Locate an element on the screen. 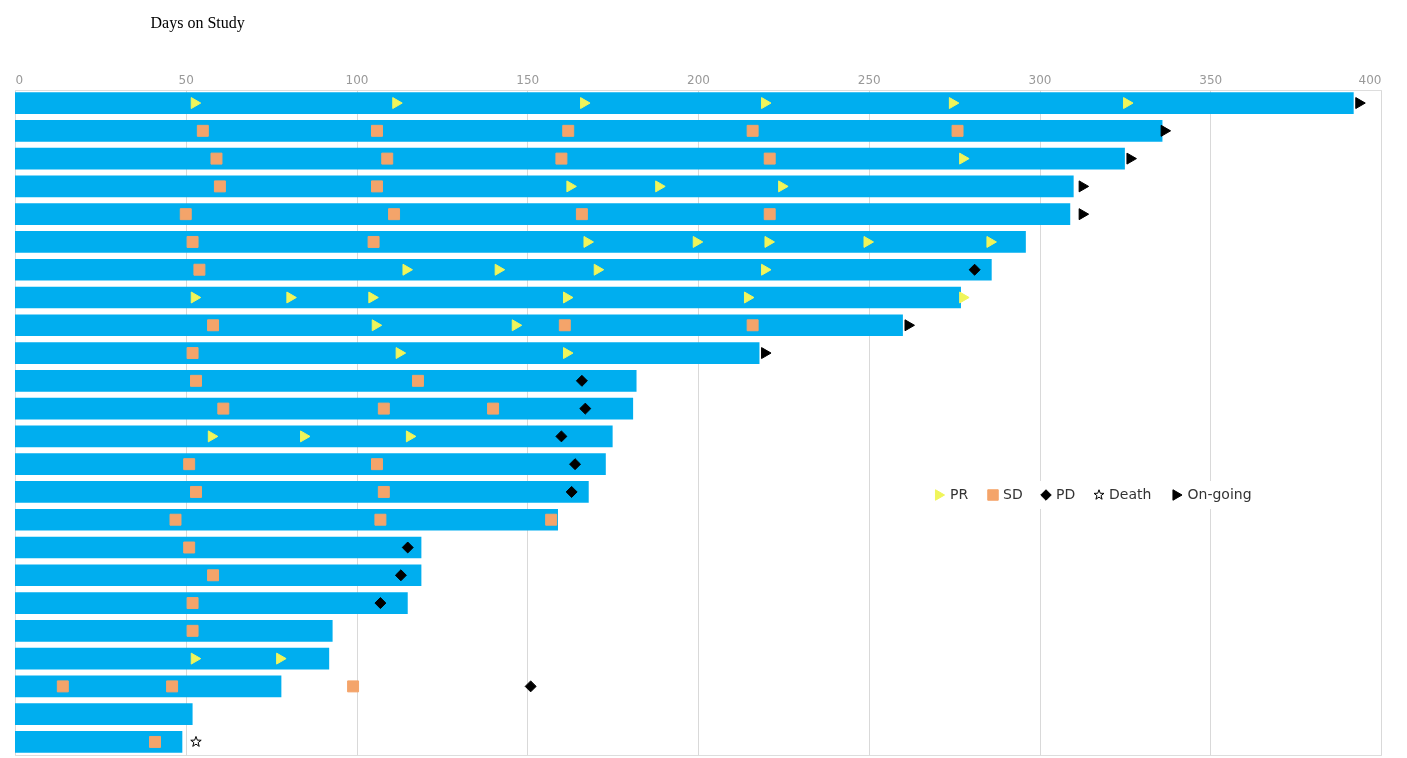  x-tick-label: 100 is located at coordinates (357, 79).